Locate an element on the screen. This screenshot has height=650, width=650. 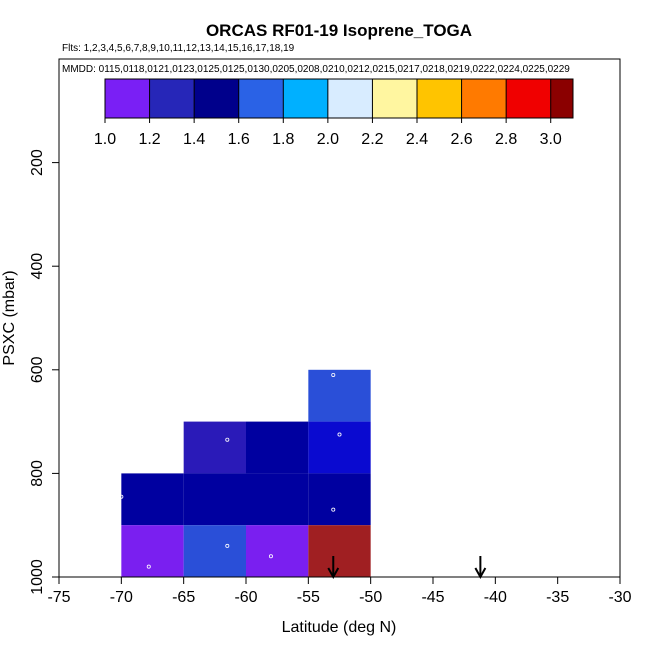
x-tick-label: -65 is located at coordinates (183, 597).